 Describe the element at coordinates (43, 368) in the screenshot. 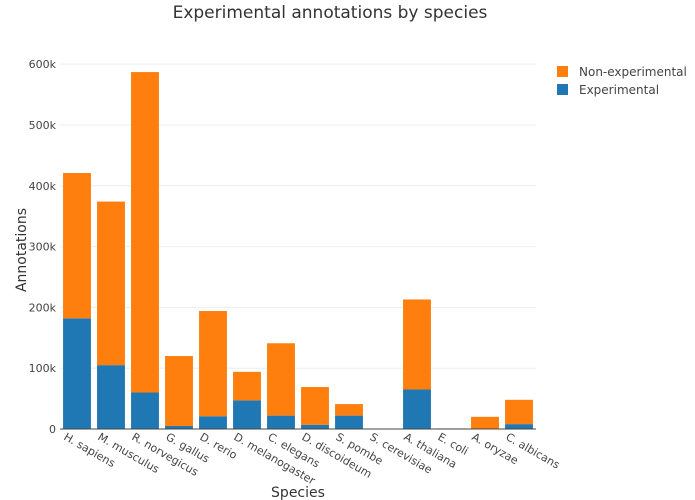

I see `y-tick-label: 100k` at that location.